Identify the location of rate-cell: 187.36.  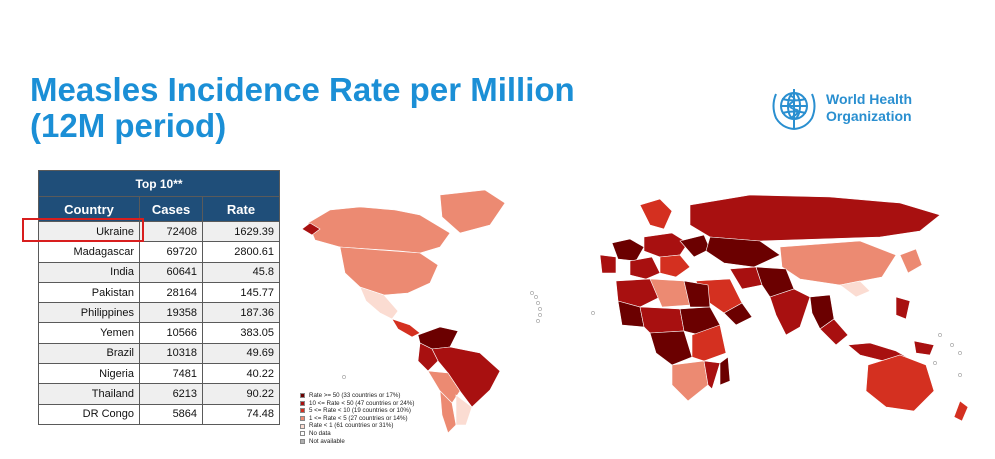
(241, 313).